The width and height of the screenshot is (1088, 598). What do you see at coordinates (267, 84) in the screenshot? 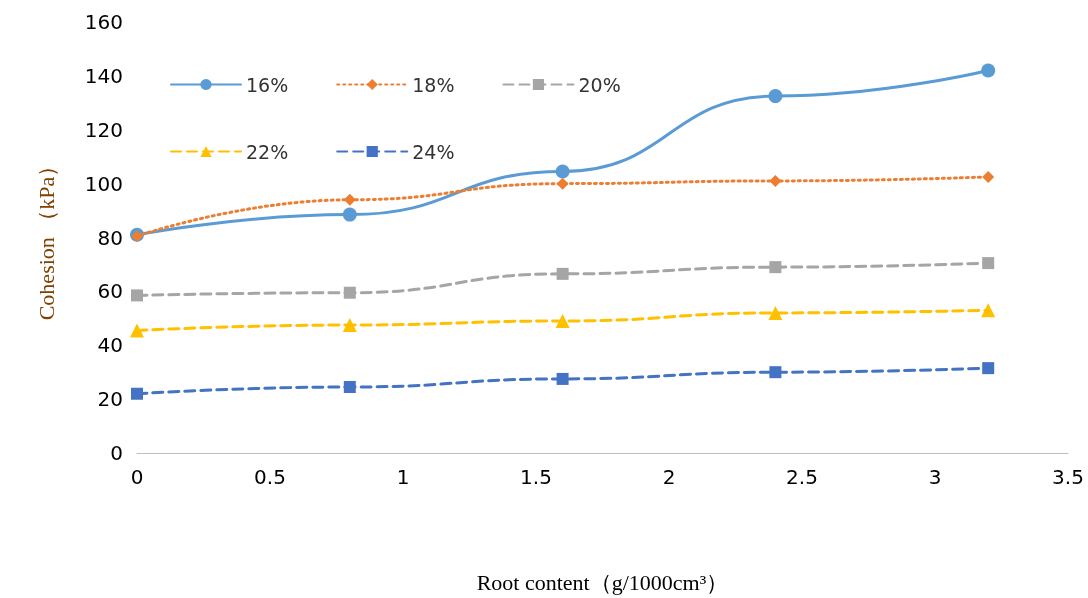
I see `legend-label: 16%` at bounding box center [267, 84].